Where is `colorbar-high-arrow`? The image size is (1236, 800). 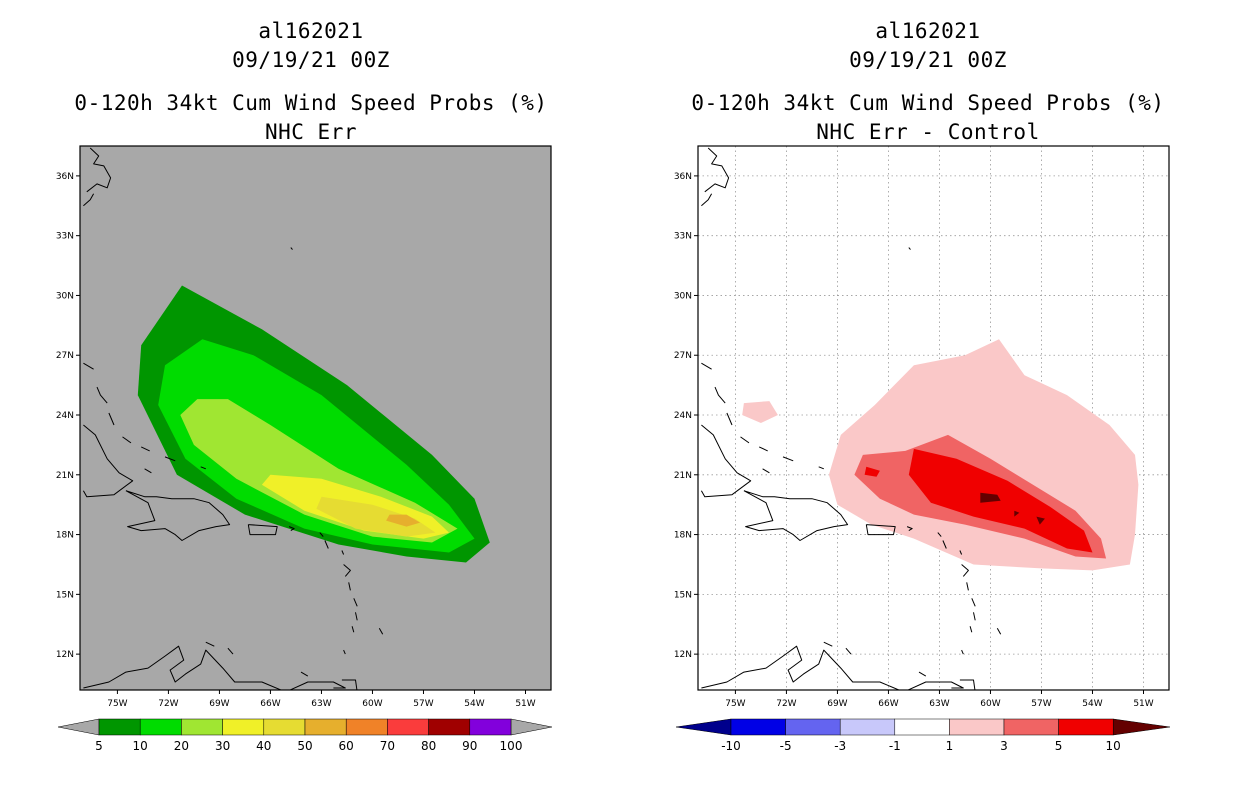
colorbar-high-arrow is located at coordinates (1141, 727).